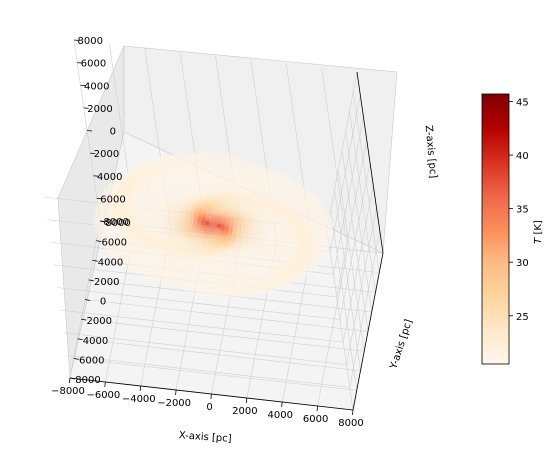  Describe the element at coordinates (116, 222) in the screenshot. I see `z-tick-label: 8000` at that location.